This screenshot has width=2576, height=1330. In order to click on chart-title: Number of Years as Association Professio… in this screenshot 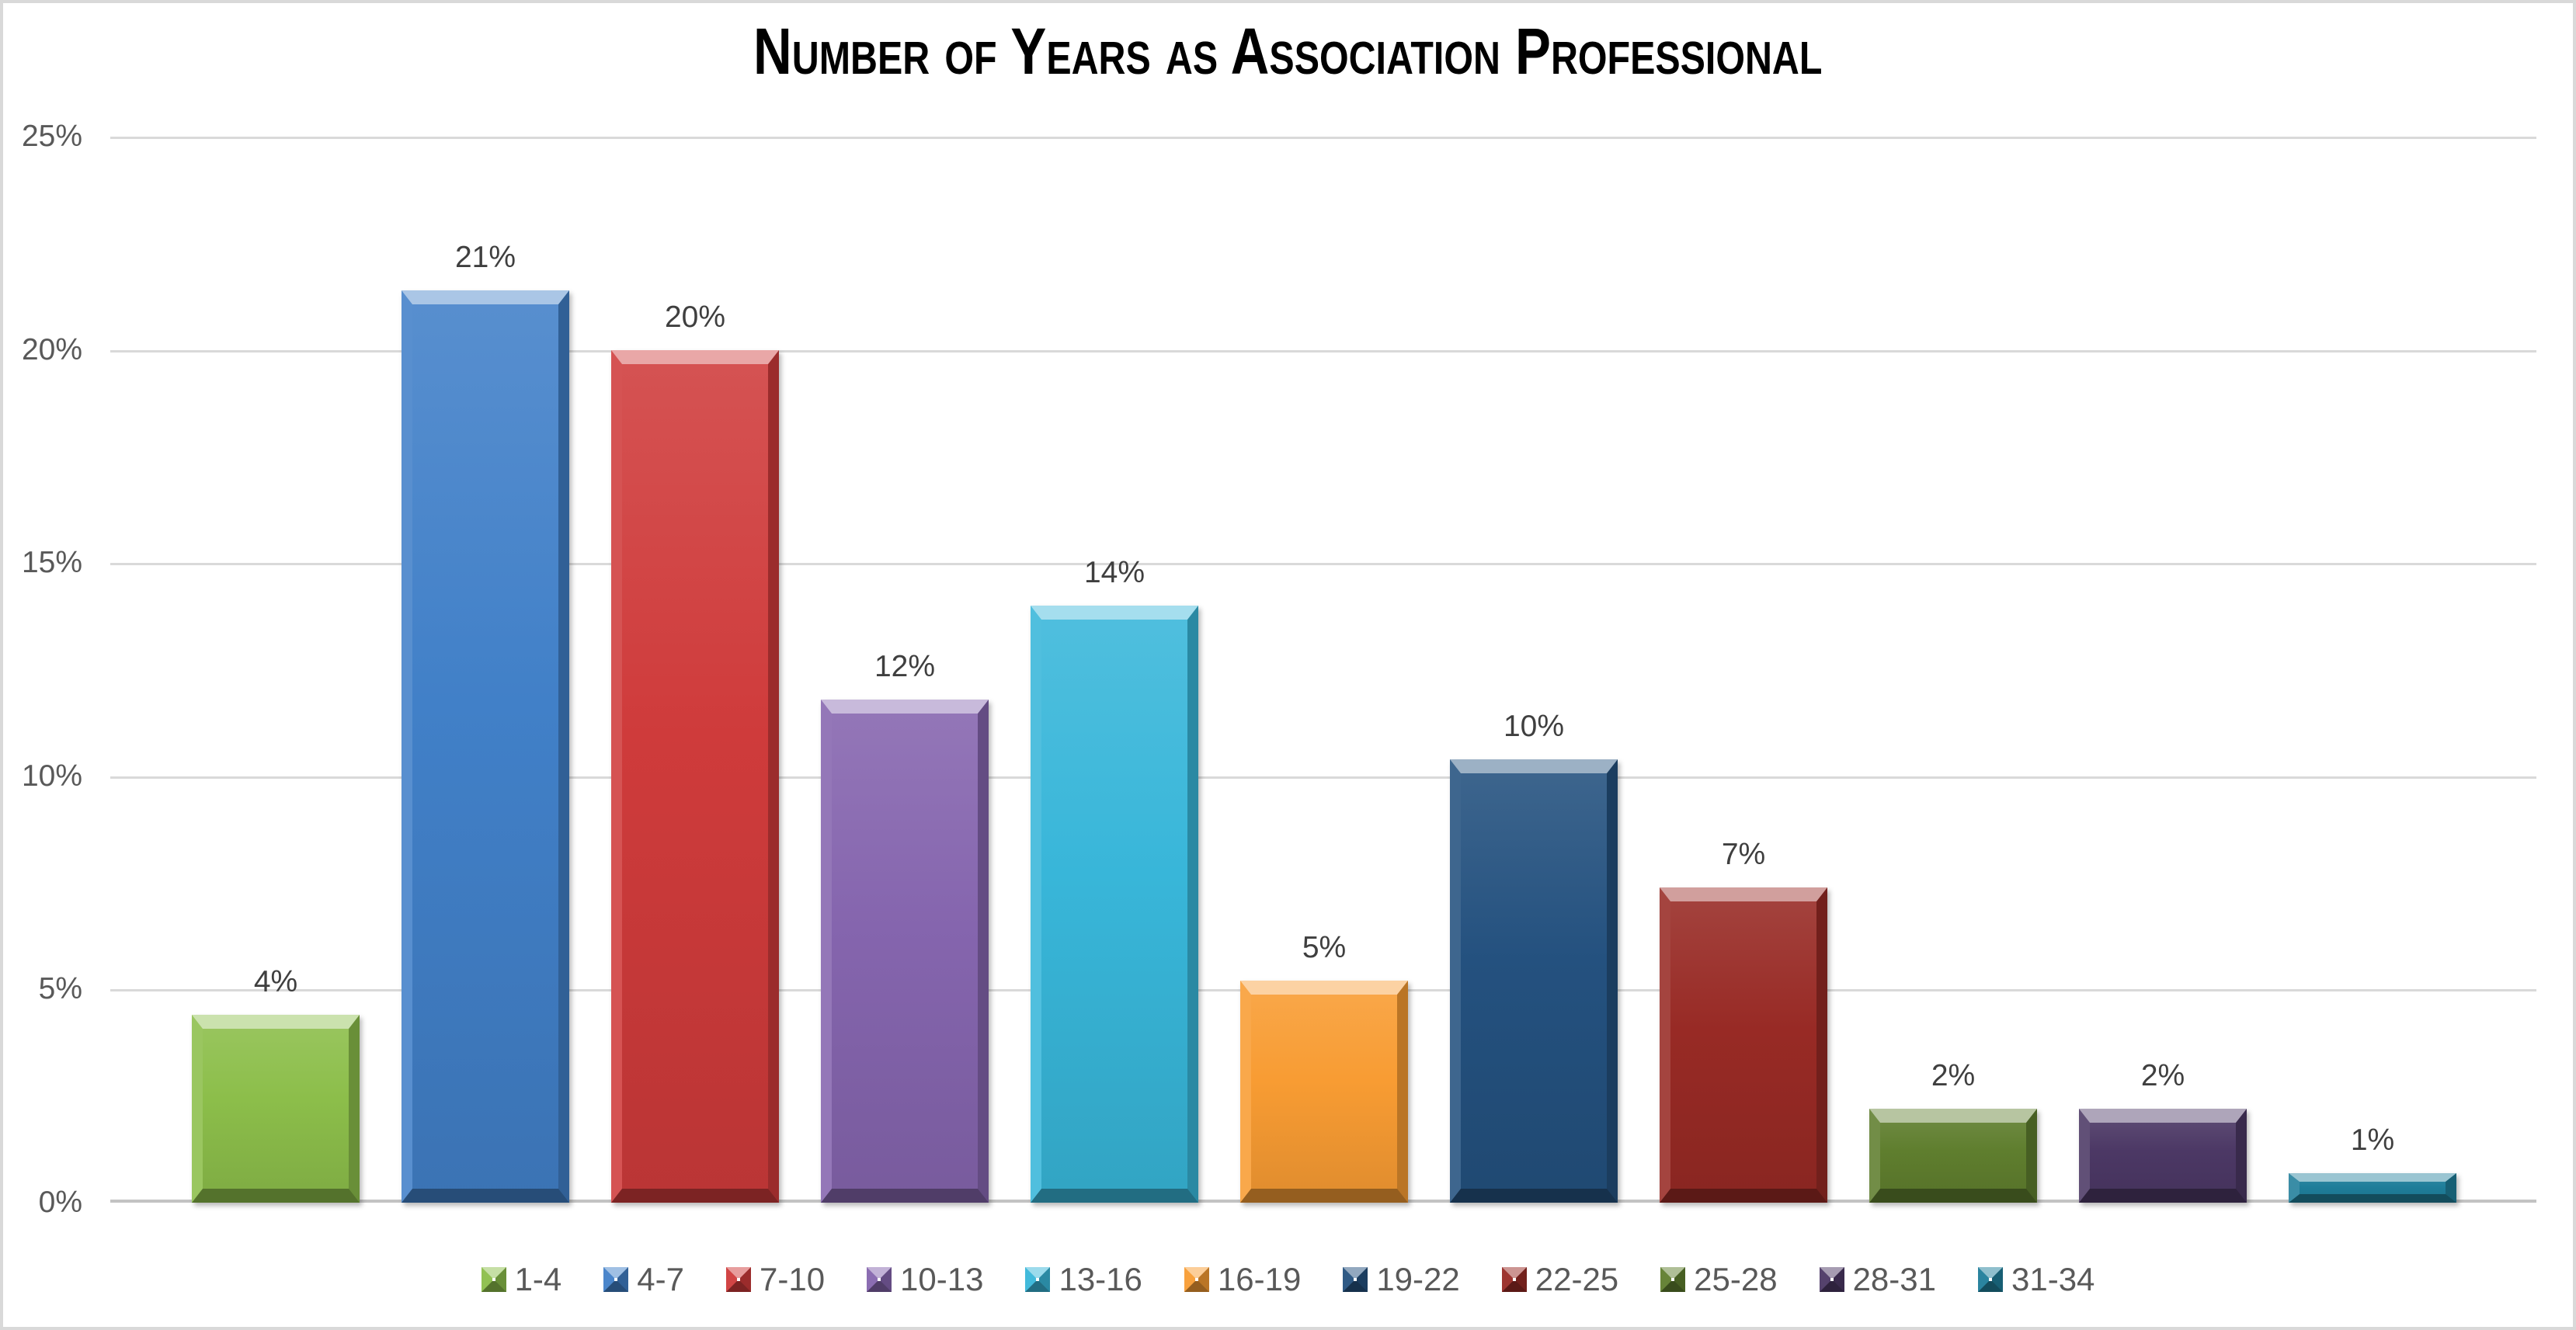, I will do `click(1288, 51)`.